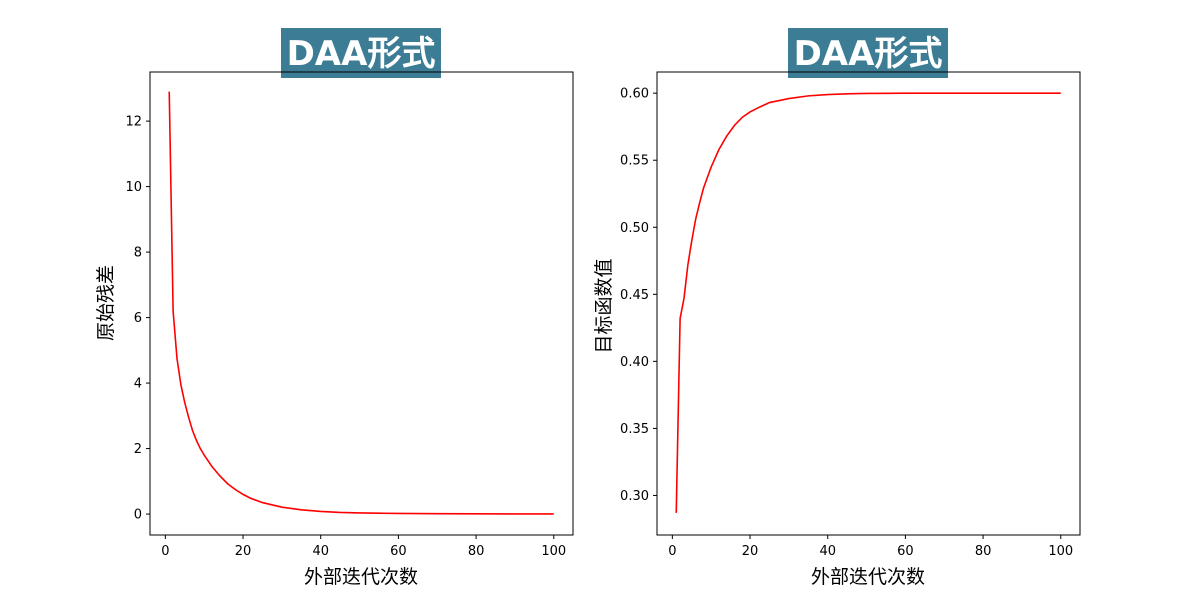 The height and width of the screenshot is (600, 1200). Describe the element at coordinates (138, 384) in the screenshot. I see `y-tick-label: 4` at that location.